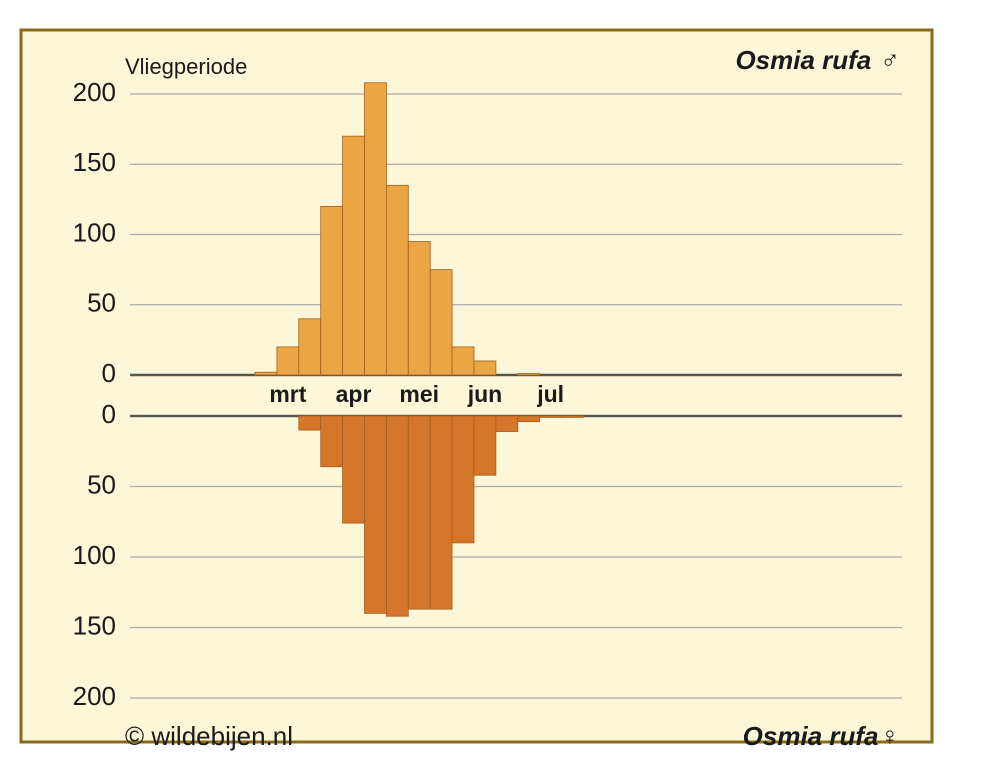 The image size is (999, 772). I want to click on x-tick-label: jul, so click(550, 394).